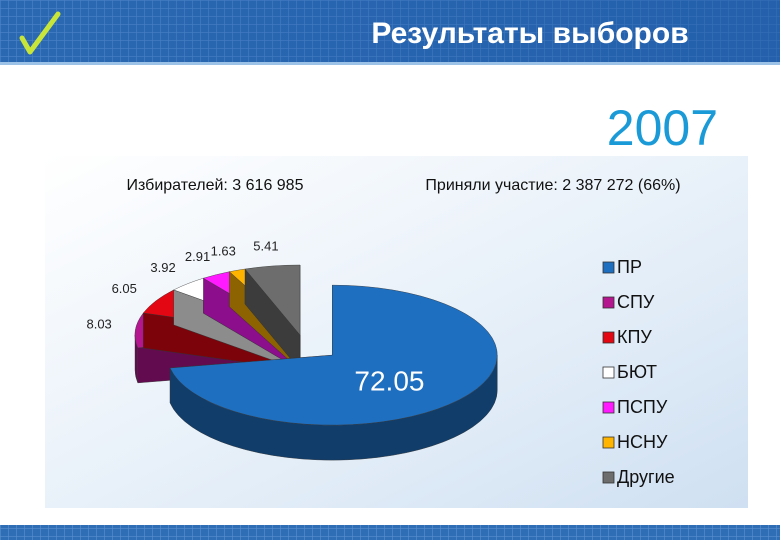 This screenshot has height=540, width=780. What do you see at coordinates (390, 532) in the screenshot?
I see `footer-band` at bounding box center [390, 532].